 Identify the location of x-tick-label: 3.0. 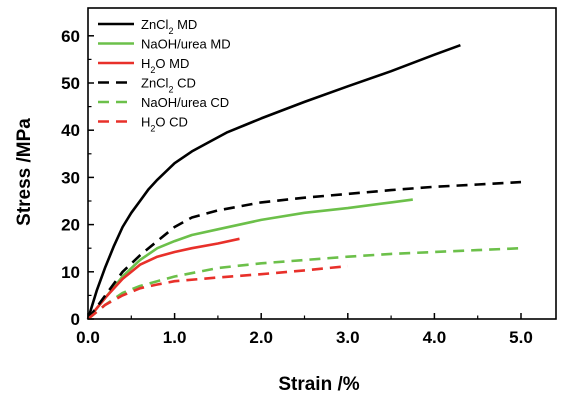
(348, 337).